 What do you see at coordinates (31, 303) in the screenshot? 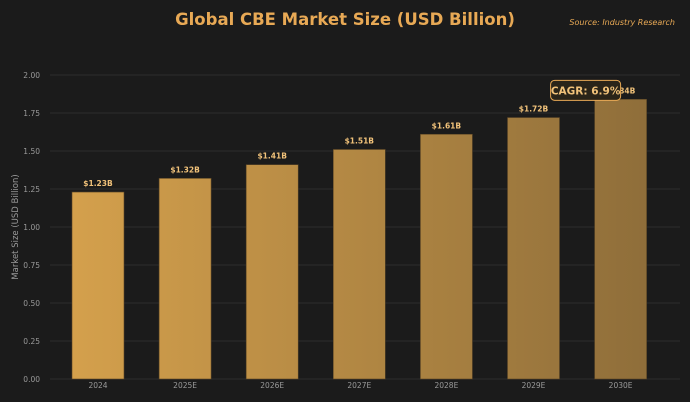
I see `y-tick-label: 0.50` at bounding box center [31, 303].